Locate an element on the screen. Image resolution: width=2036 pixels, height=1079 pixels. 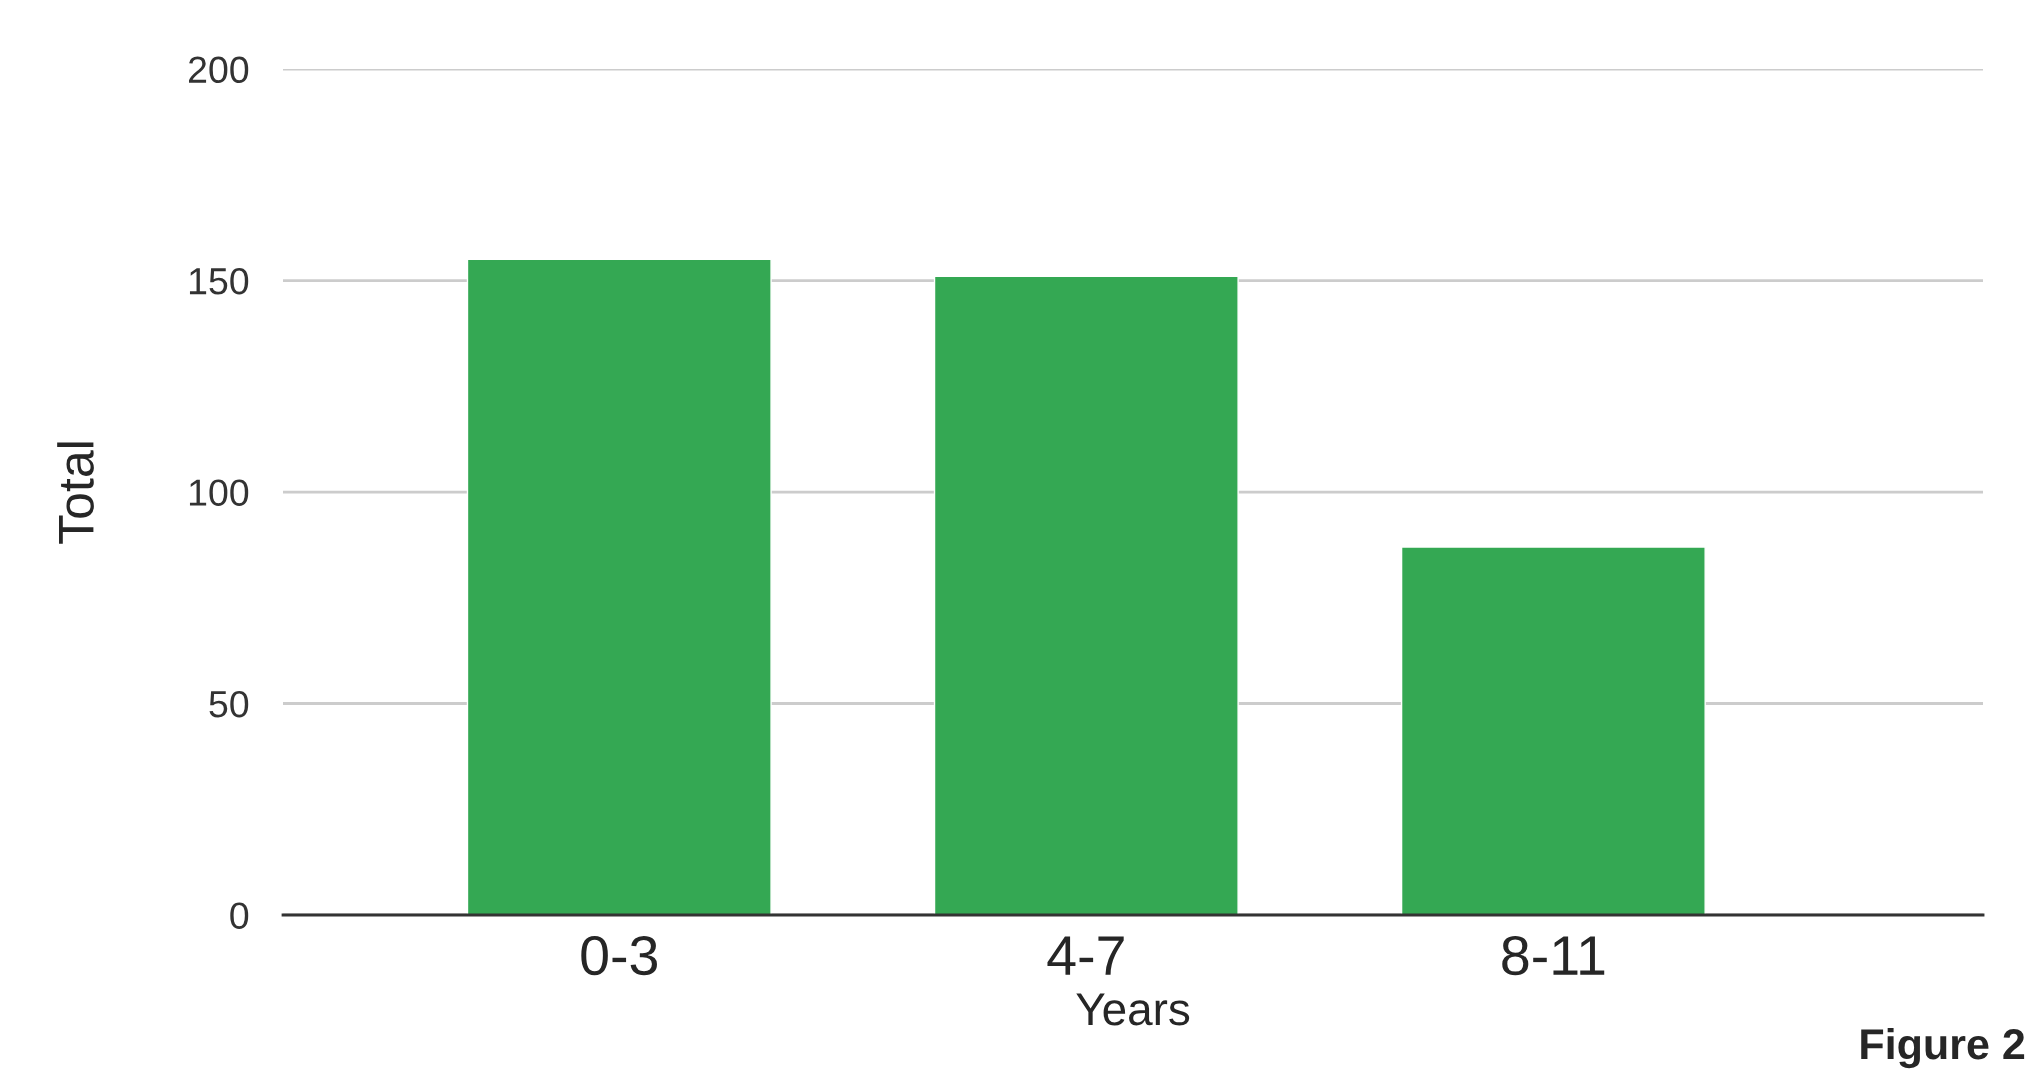
x-tick-label: 4-7 is located at coordinates (1085, 955).